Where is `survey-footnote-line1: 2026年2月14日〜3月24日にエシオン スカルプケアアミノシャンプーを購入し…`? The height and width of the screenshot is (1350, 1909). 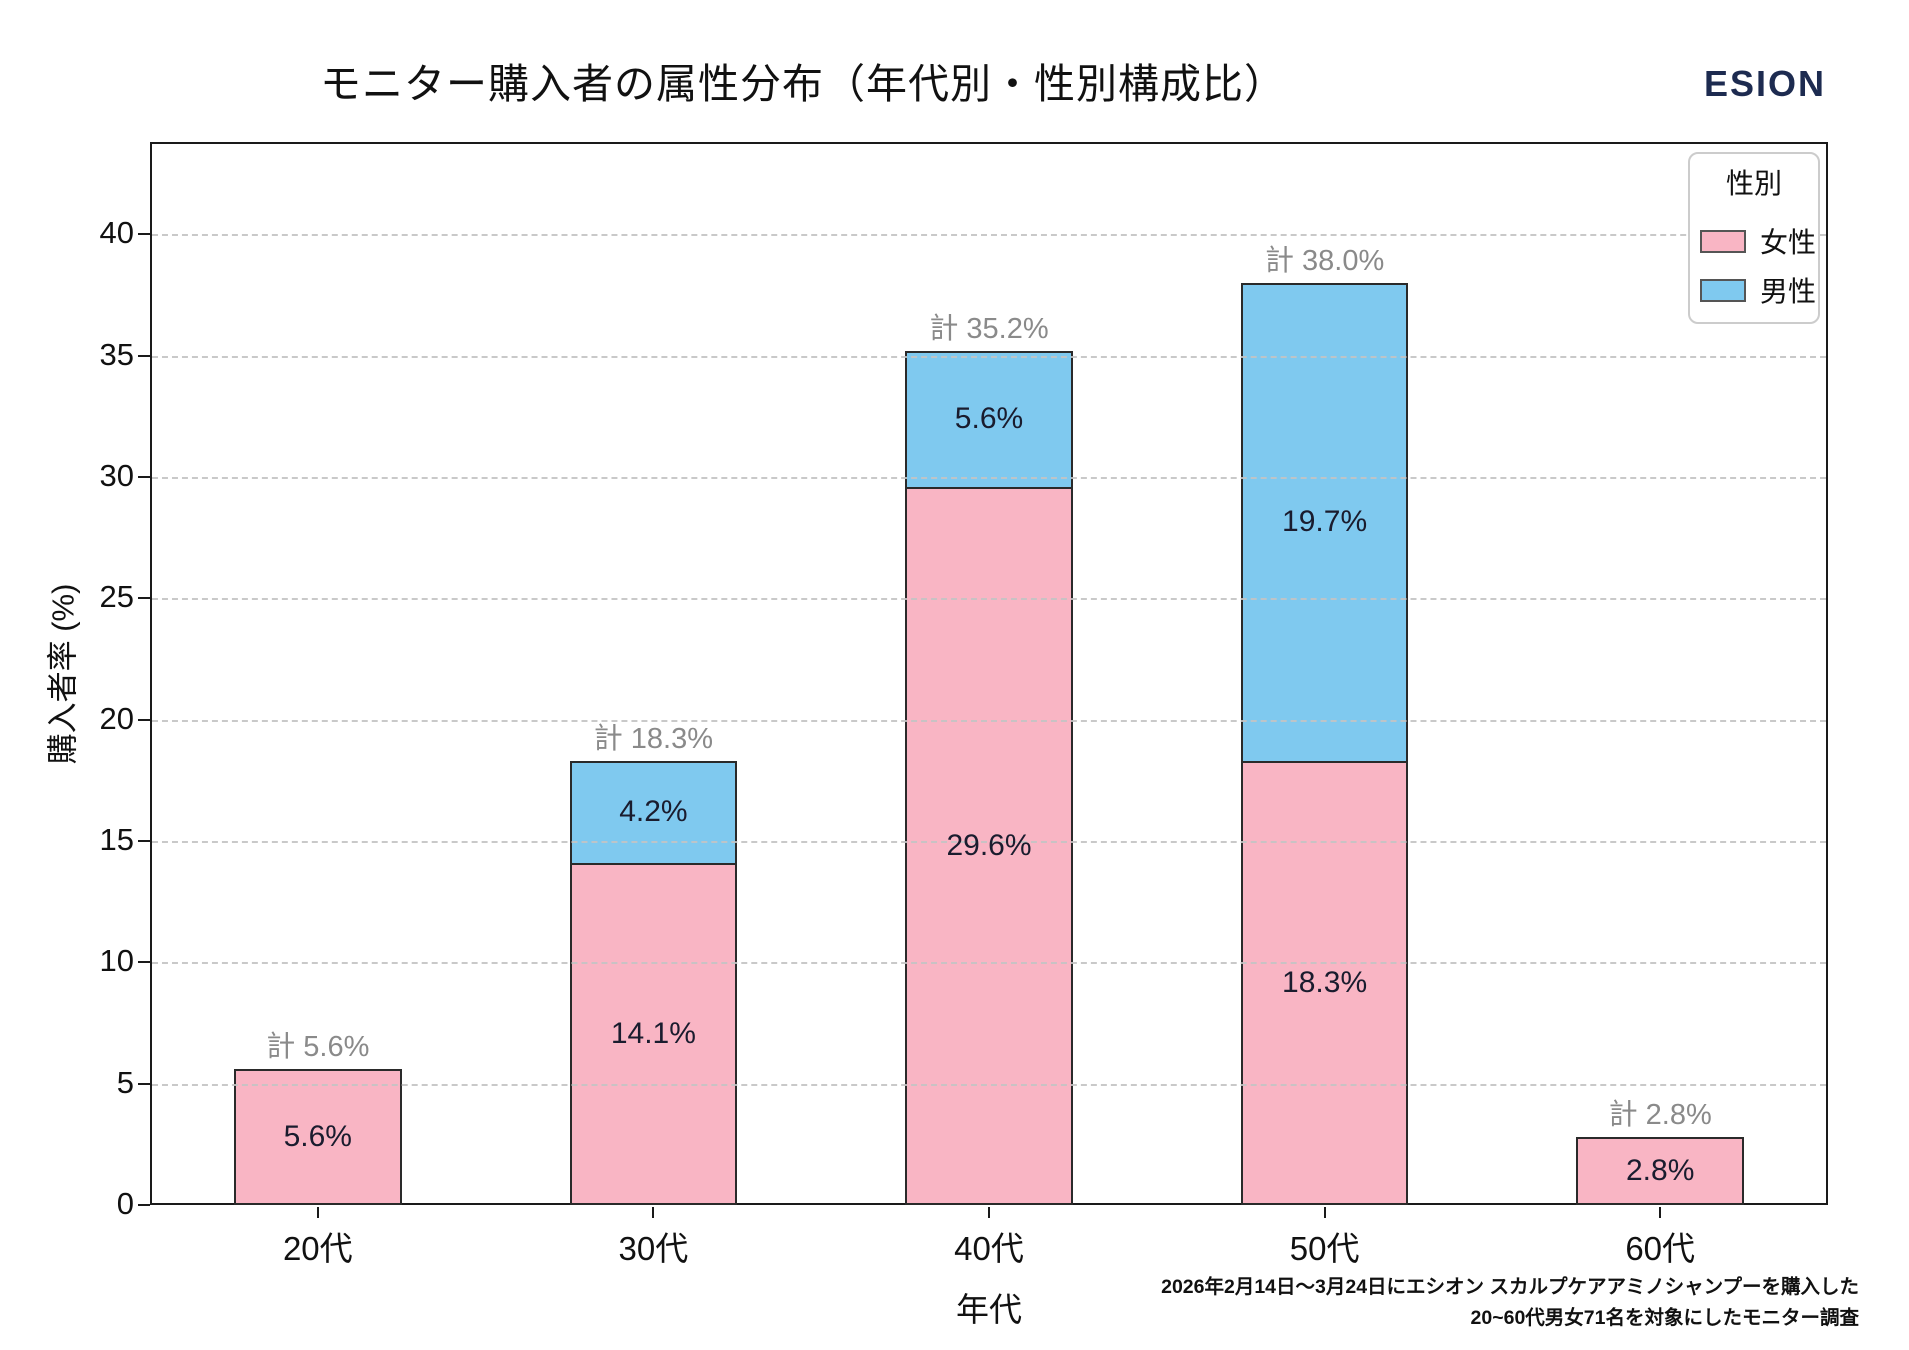 survey-footnote-line1: 2026年2月14日〜3月24日にエシオン スカルプケアアミノシャンプーを購入し… is located at coordinates (1510, 1286).